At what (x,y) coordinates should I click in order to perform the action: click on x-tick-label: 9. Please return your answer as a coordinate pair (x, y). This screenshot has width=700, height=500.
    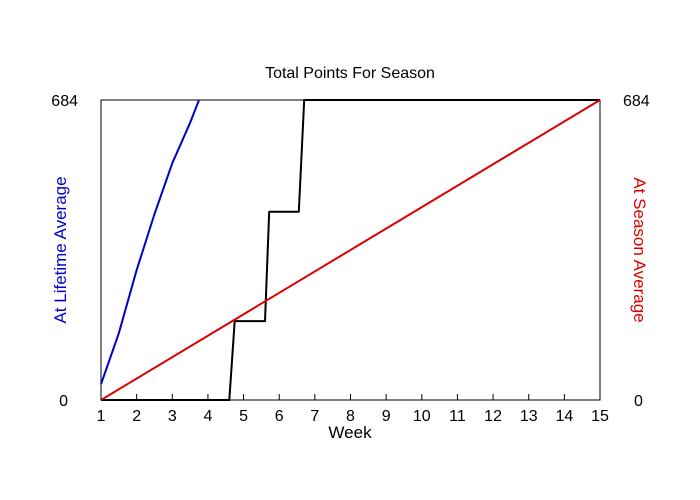
    Looking at the image, I should click on (386, 416).